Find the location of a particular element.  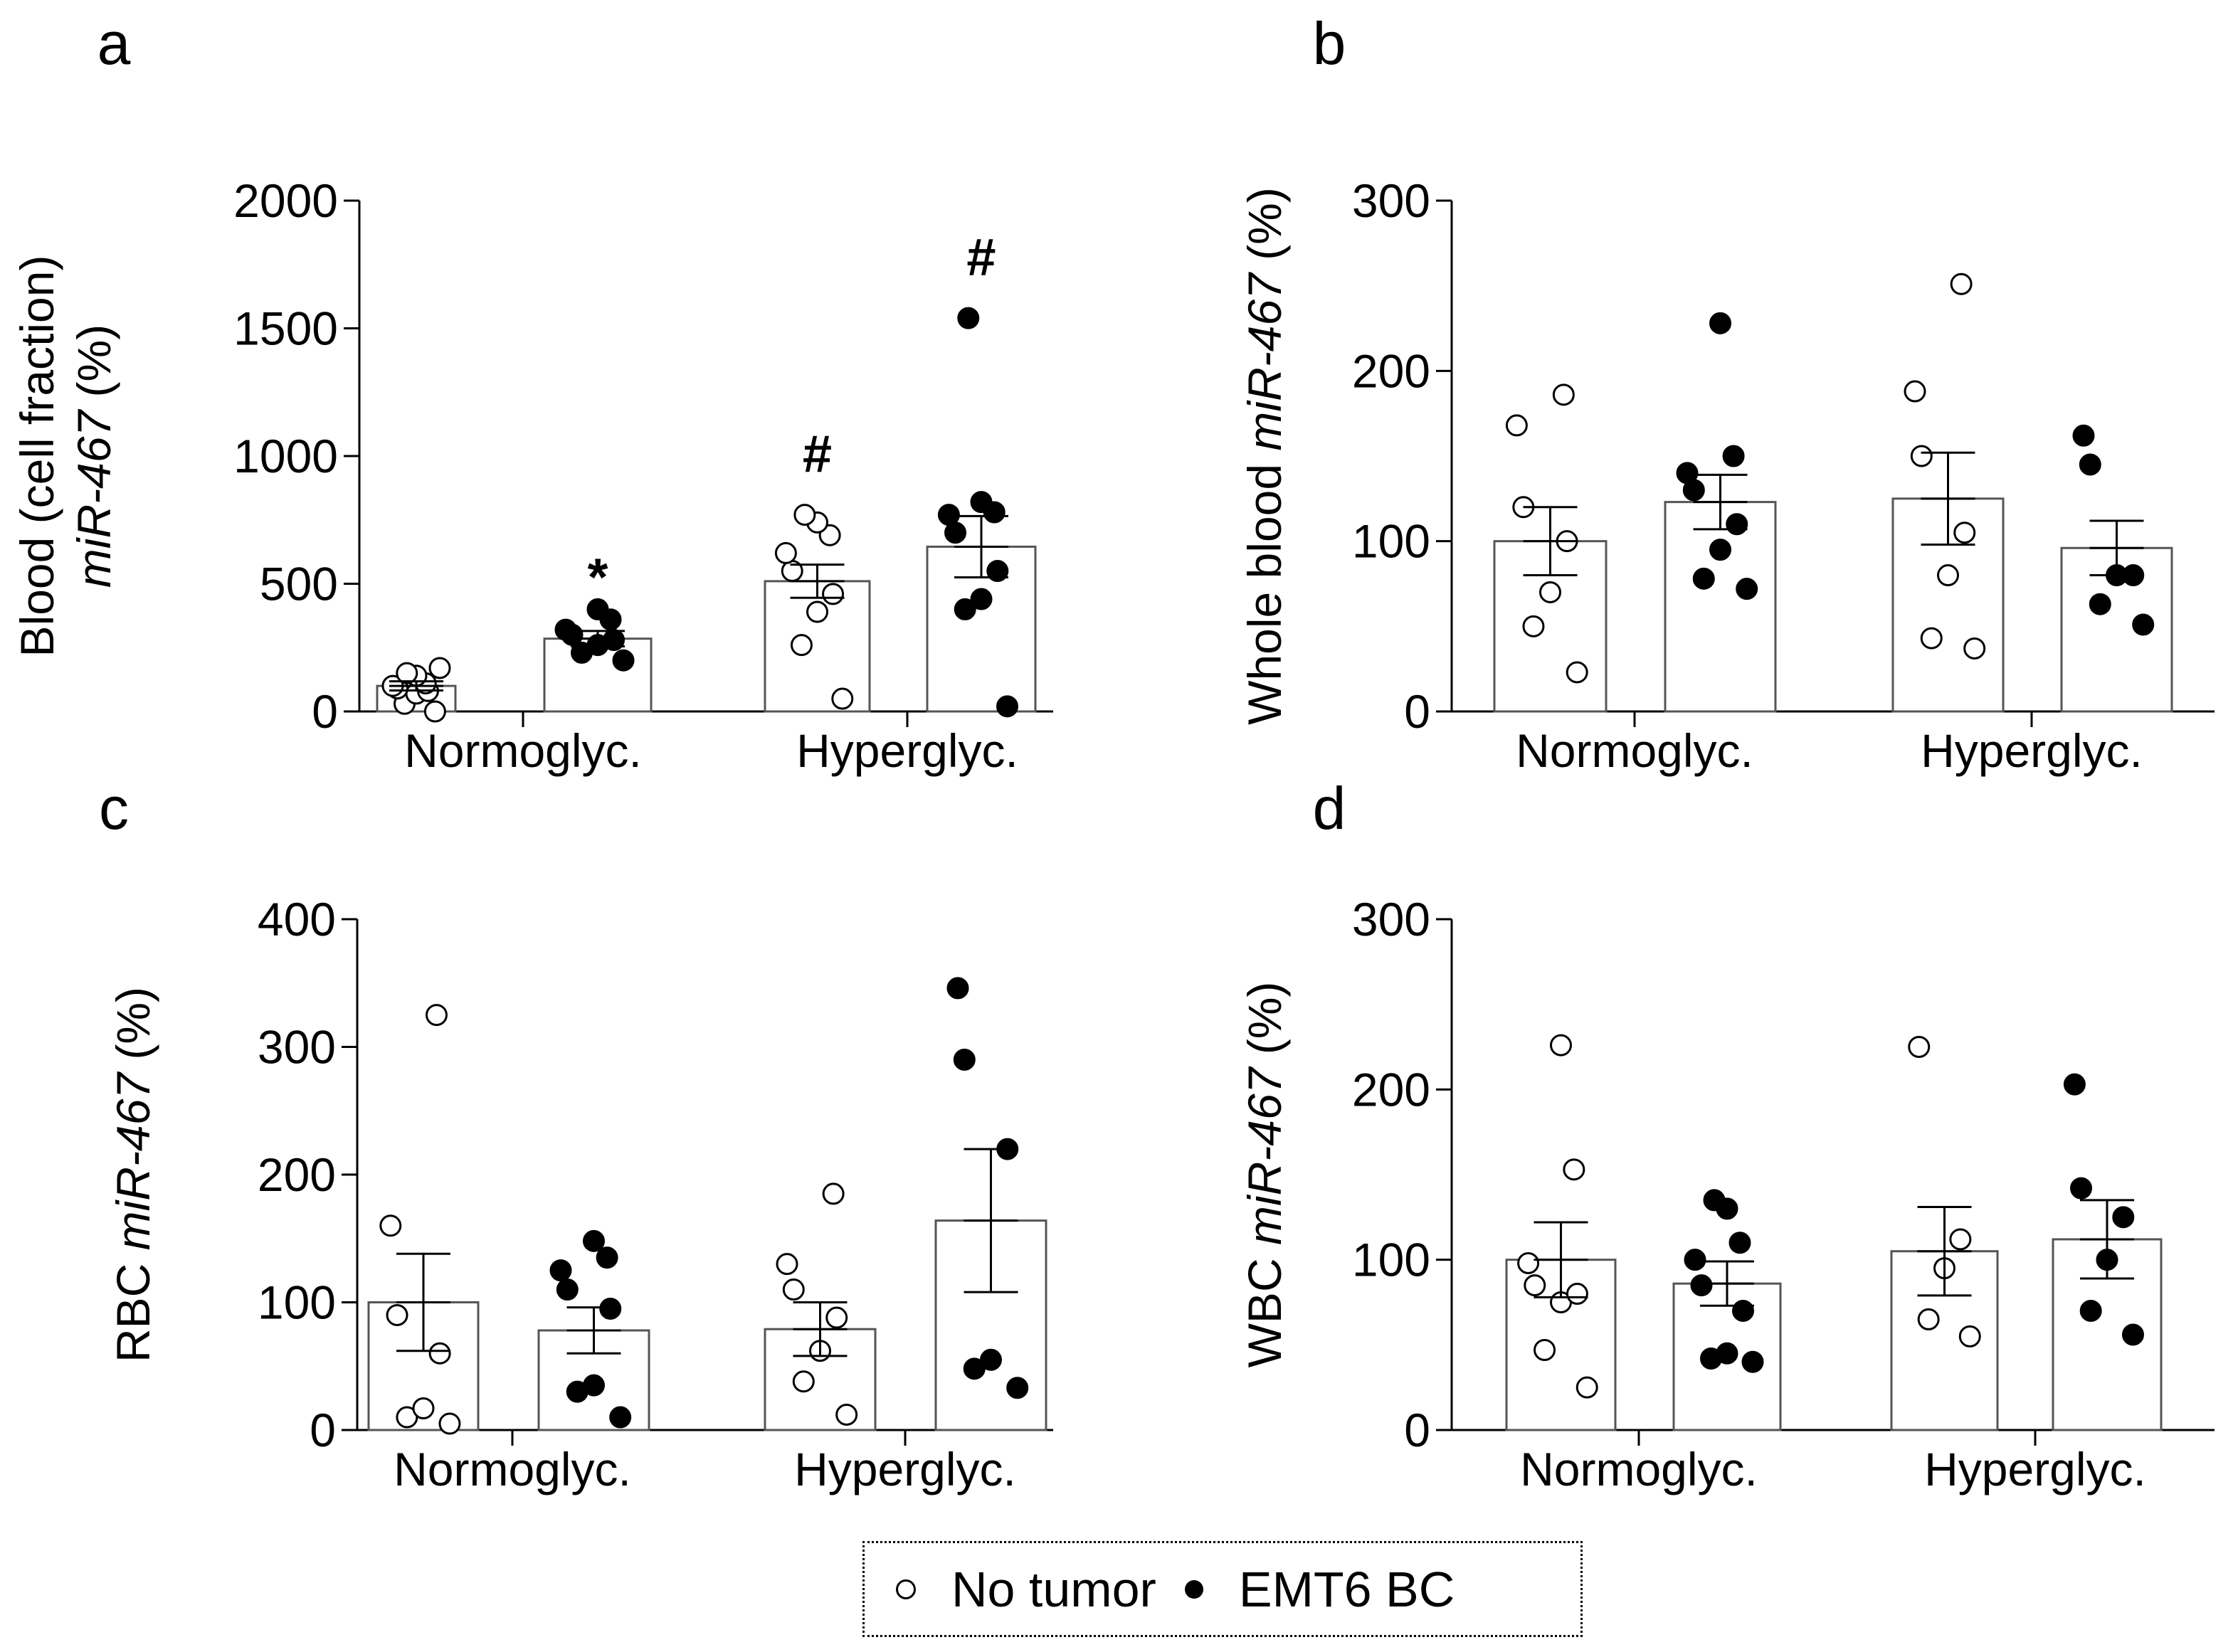

panel-letter: c is located at coordinates (114, 808).